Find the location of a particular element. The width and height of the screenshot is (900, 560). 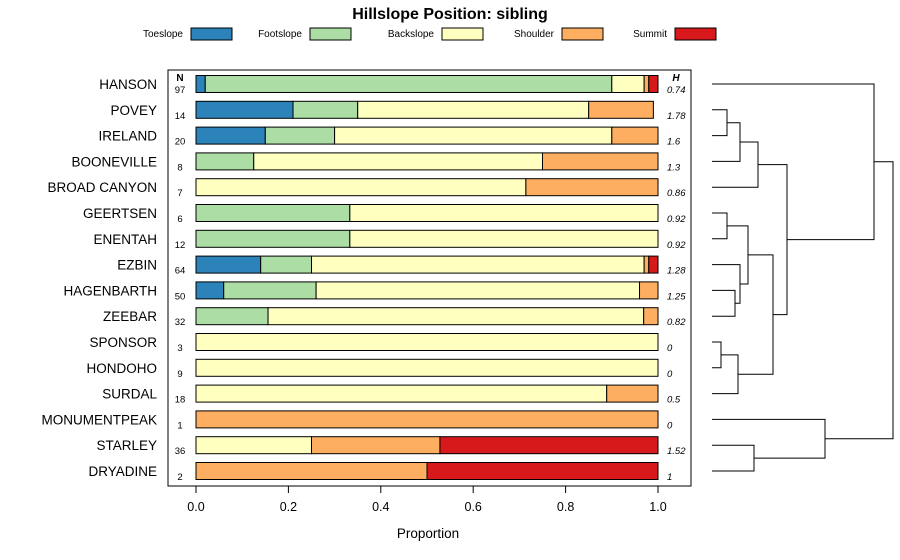

n-value-hondoho: 9 is located at coordinates (179, 374).